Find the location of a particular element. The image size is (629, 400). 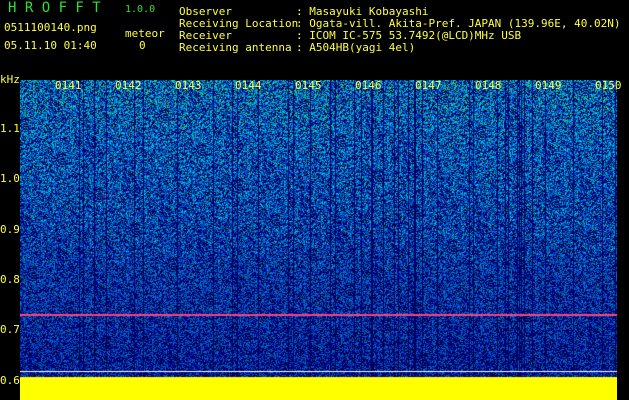

app-version: 1.0.0 is located at coordinates (140, 9).